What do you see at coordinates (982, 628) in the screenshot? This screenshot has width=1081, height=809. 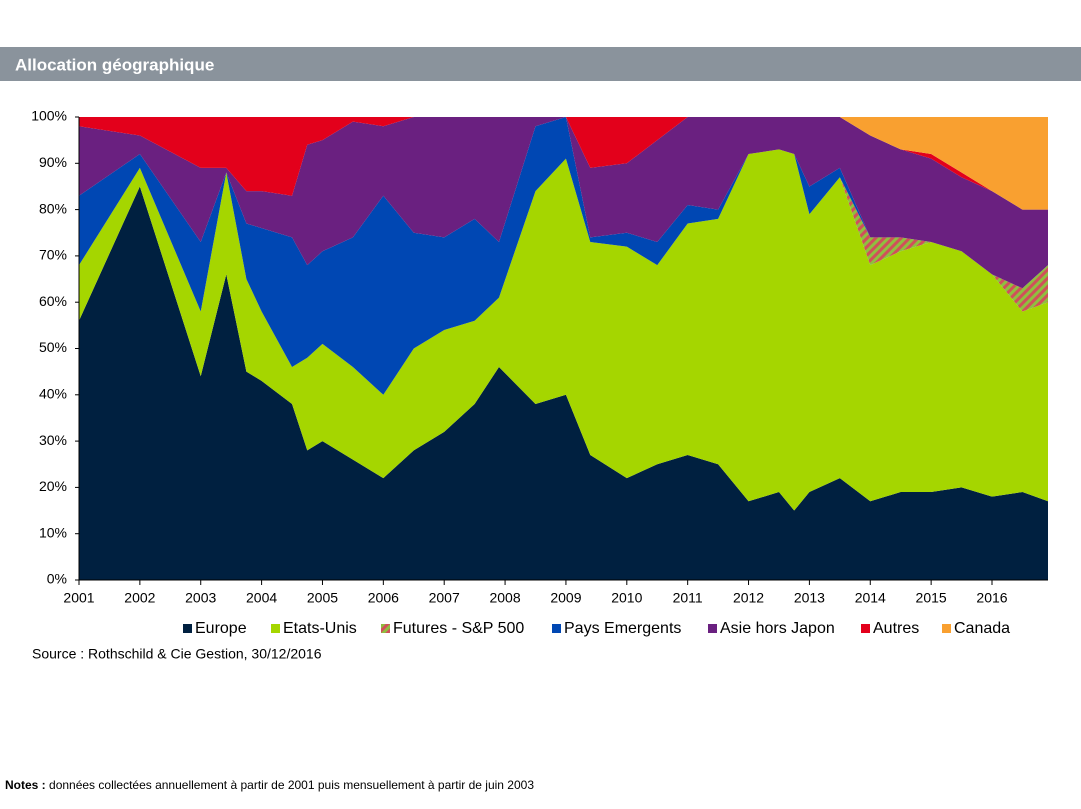 I see `legend-label: Canada` at bounding box center [982, 628].